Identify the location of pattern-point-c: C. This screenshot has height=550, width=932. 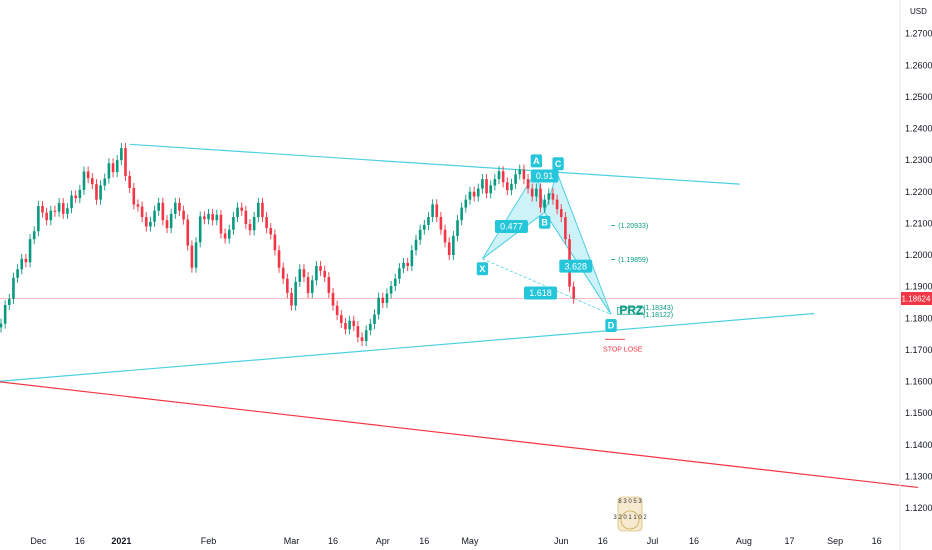
(558, 164).